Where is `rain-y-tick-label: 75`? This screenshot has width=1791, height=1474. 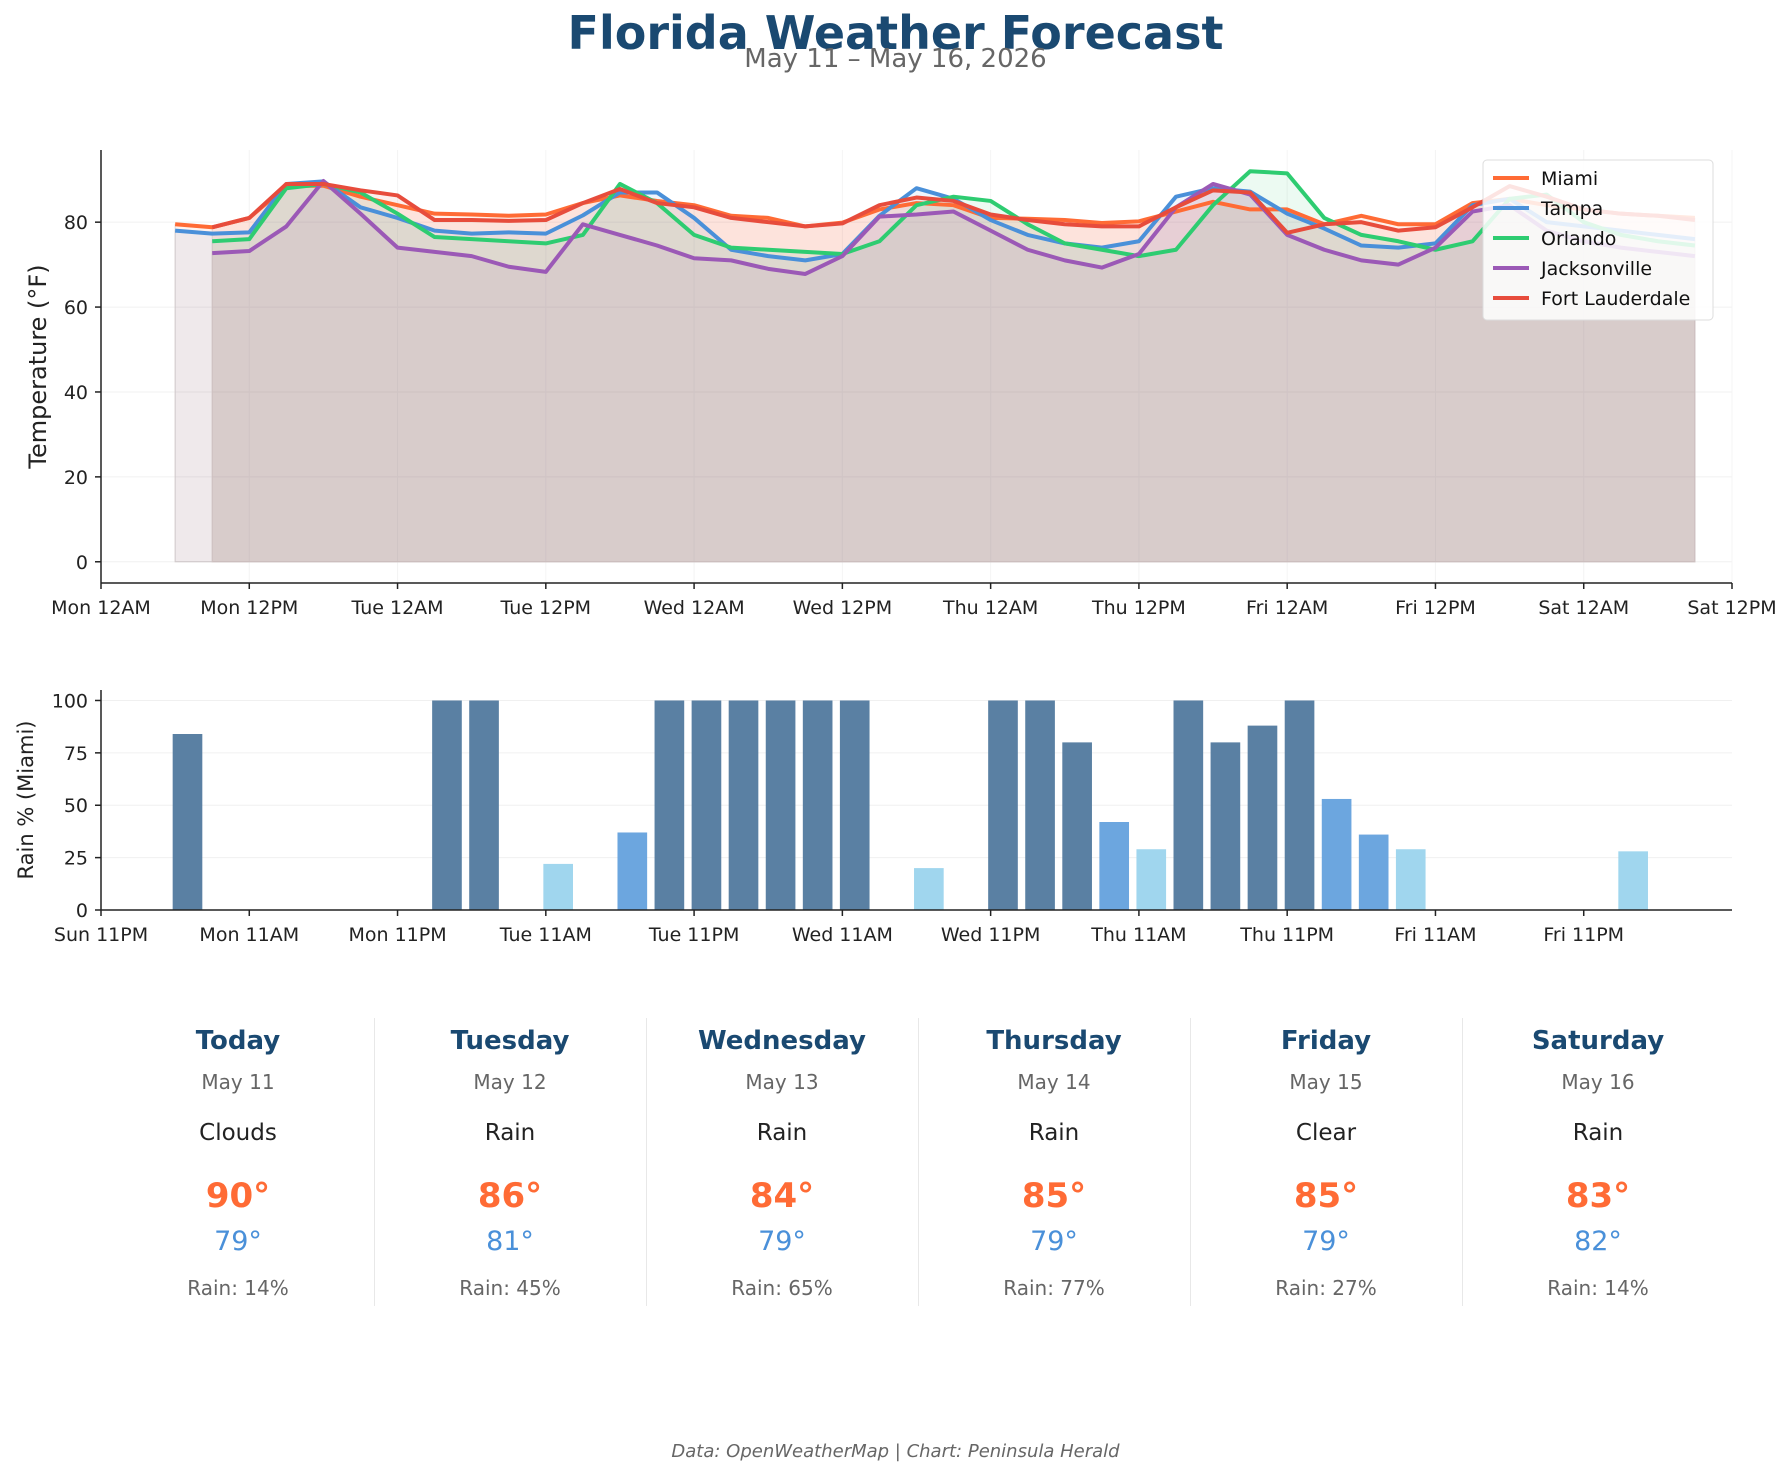
rain-y-tick-label: 75 is located at coordinates (76, 754).